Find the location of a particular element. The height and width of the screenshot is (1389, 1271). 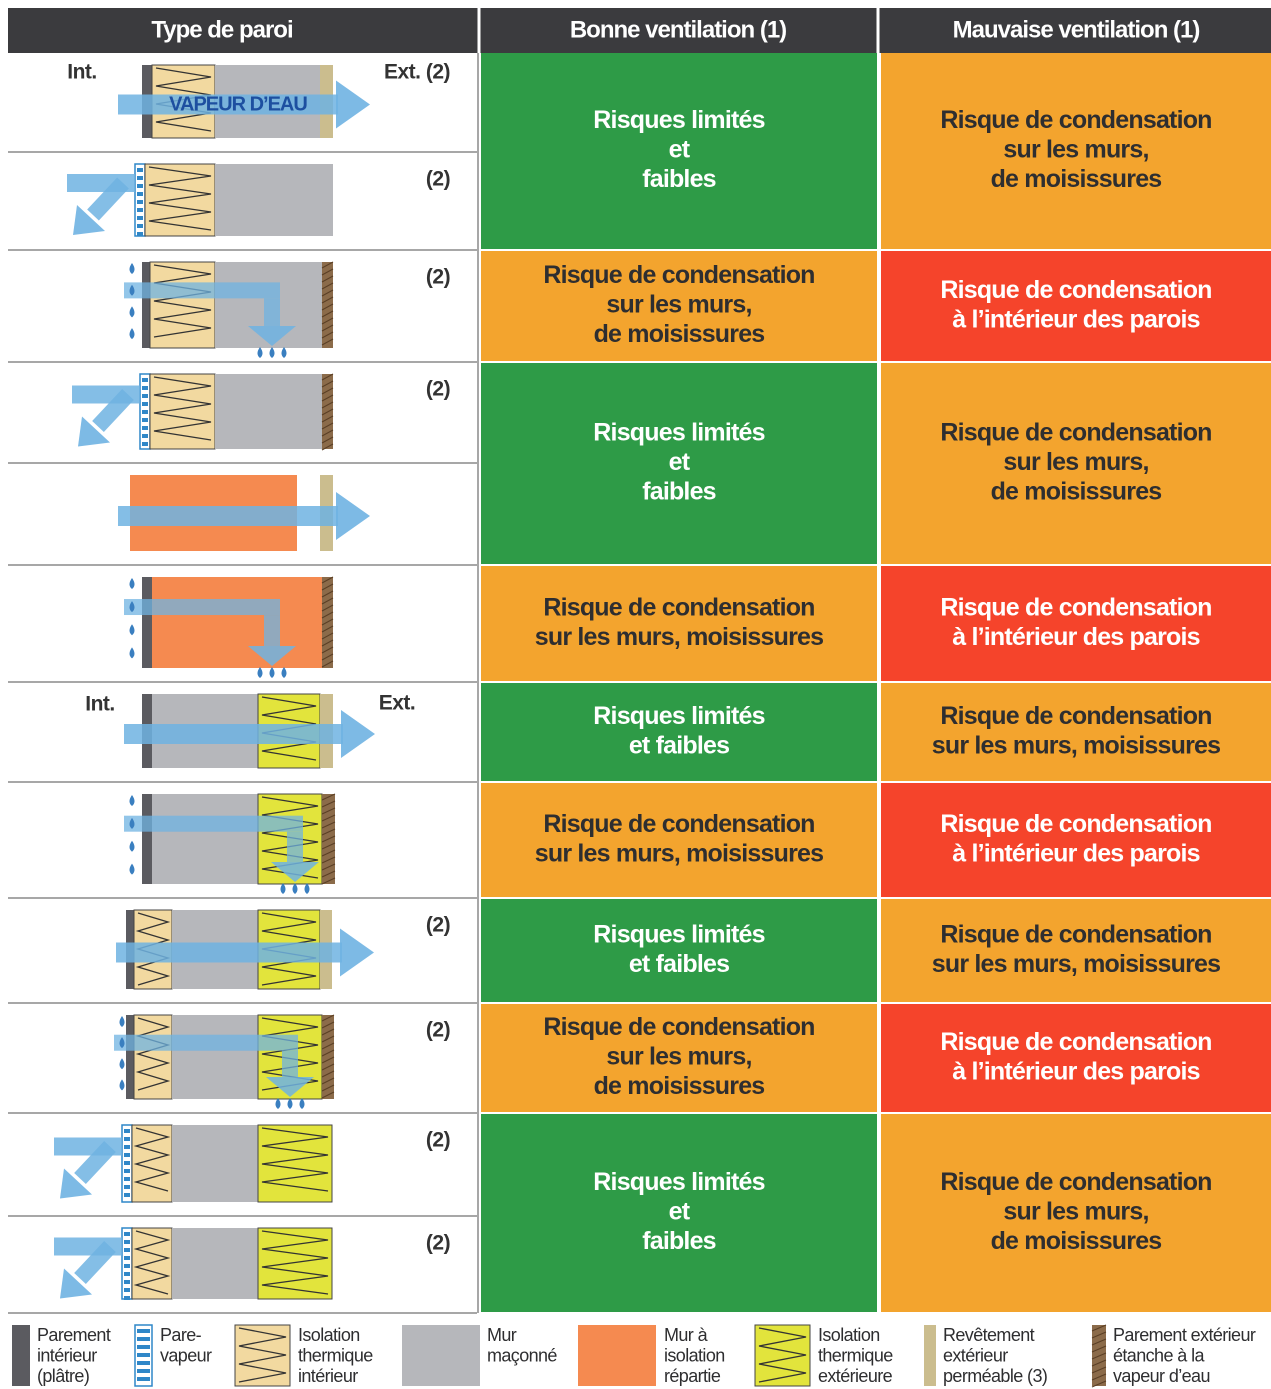

risk-text: et is located at coordinates (680, 150).